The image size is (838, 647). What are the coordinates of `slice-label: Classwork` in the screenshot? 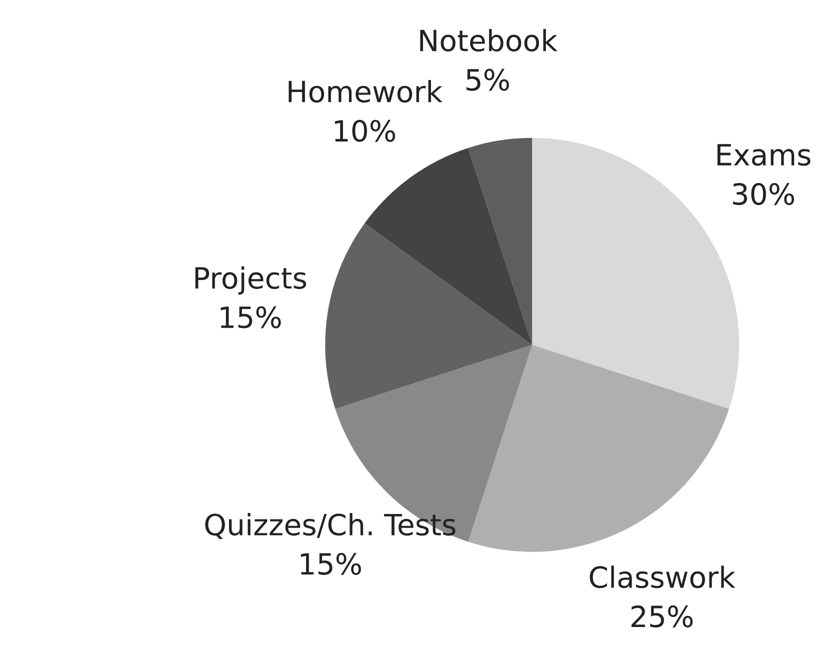 It's located at (663, 577).